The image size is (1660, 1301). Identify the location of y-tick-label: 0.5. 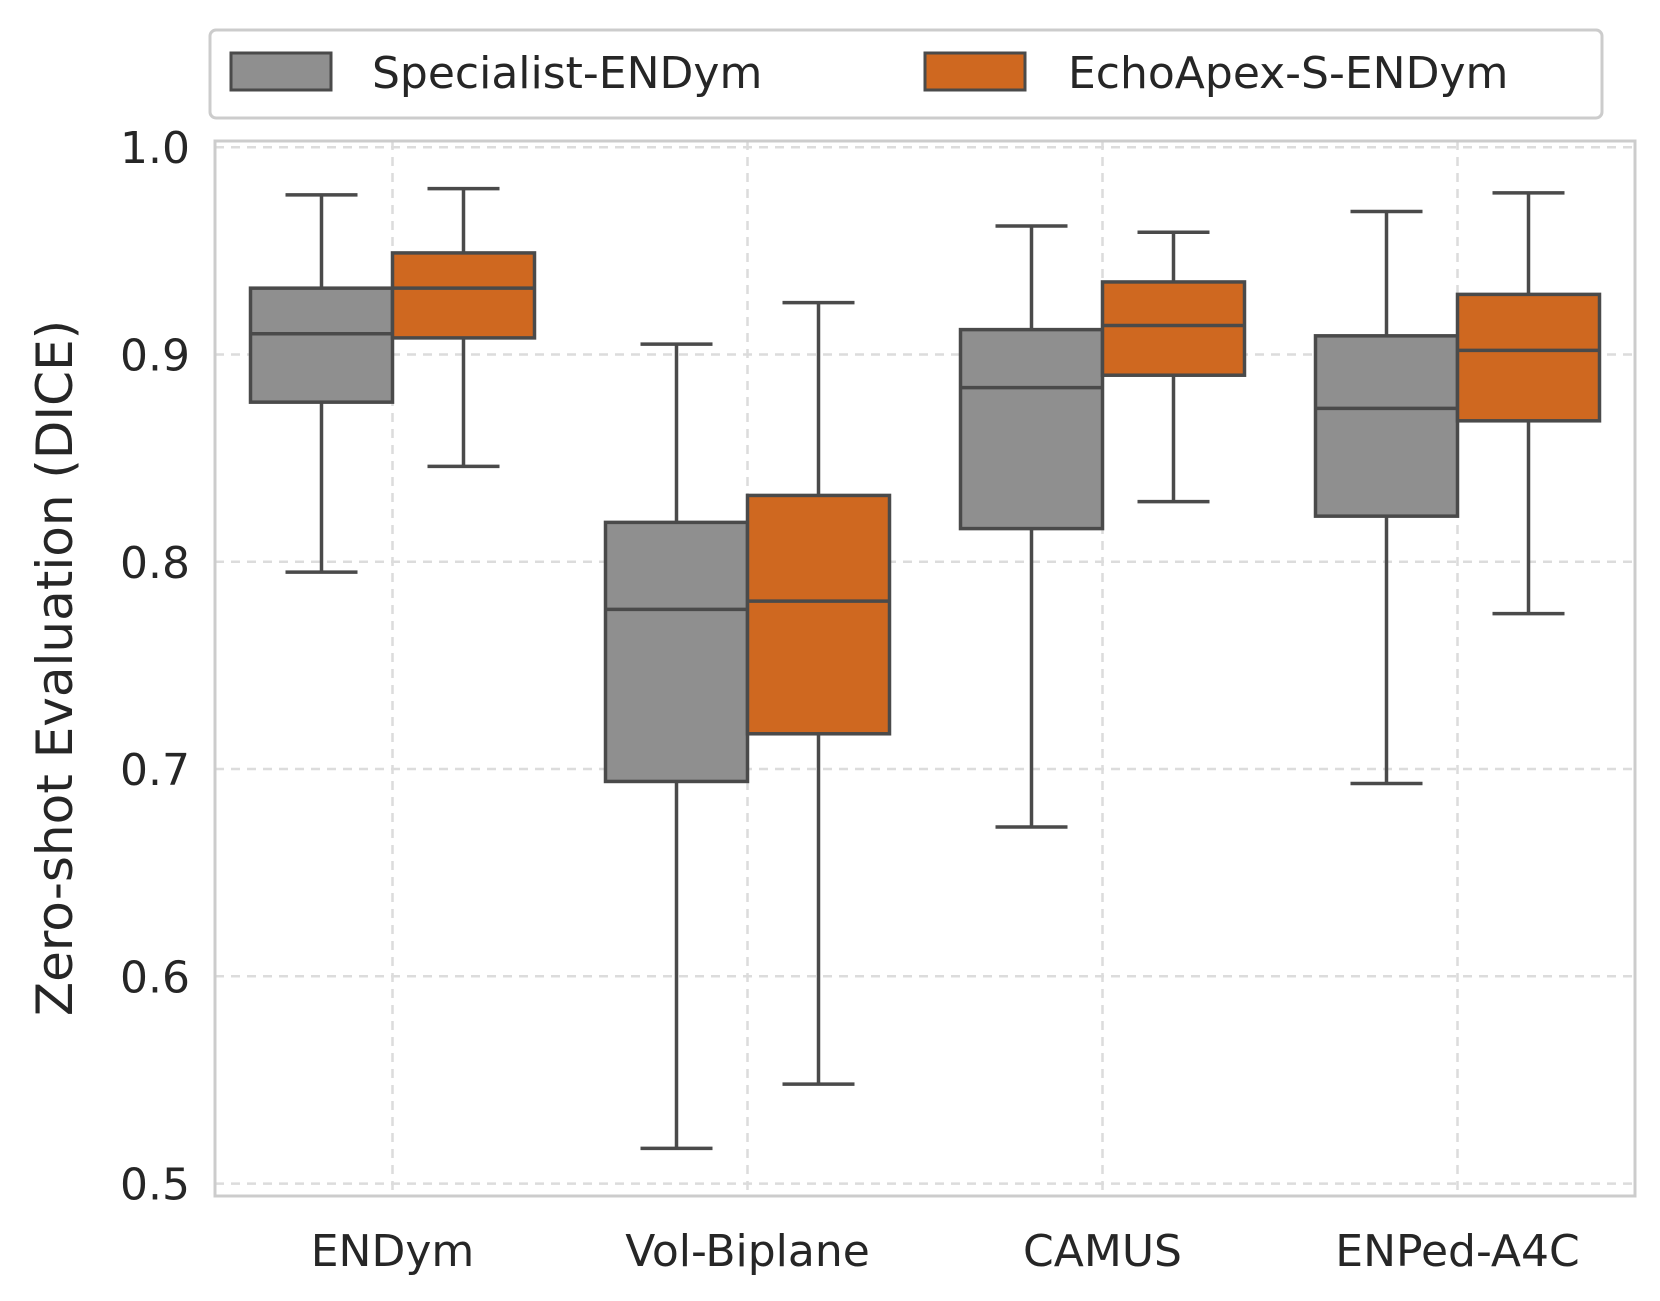
(155, 1185).